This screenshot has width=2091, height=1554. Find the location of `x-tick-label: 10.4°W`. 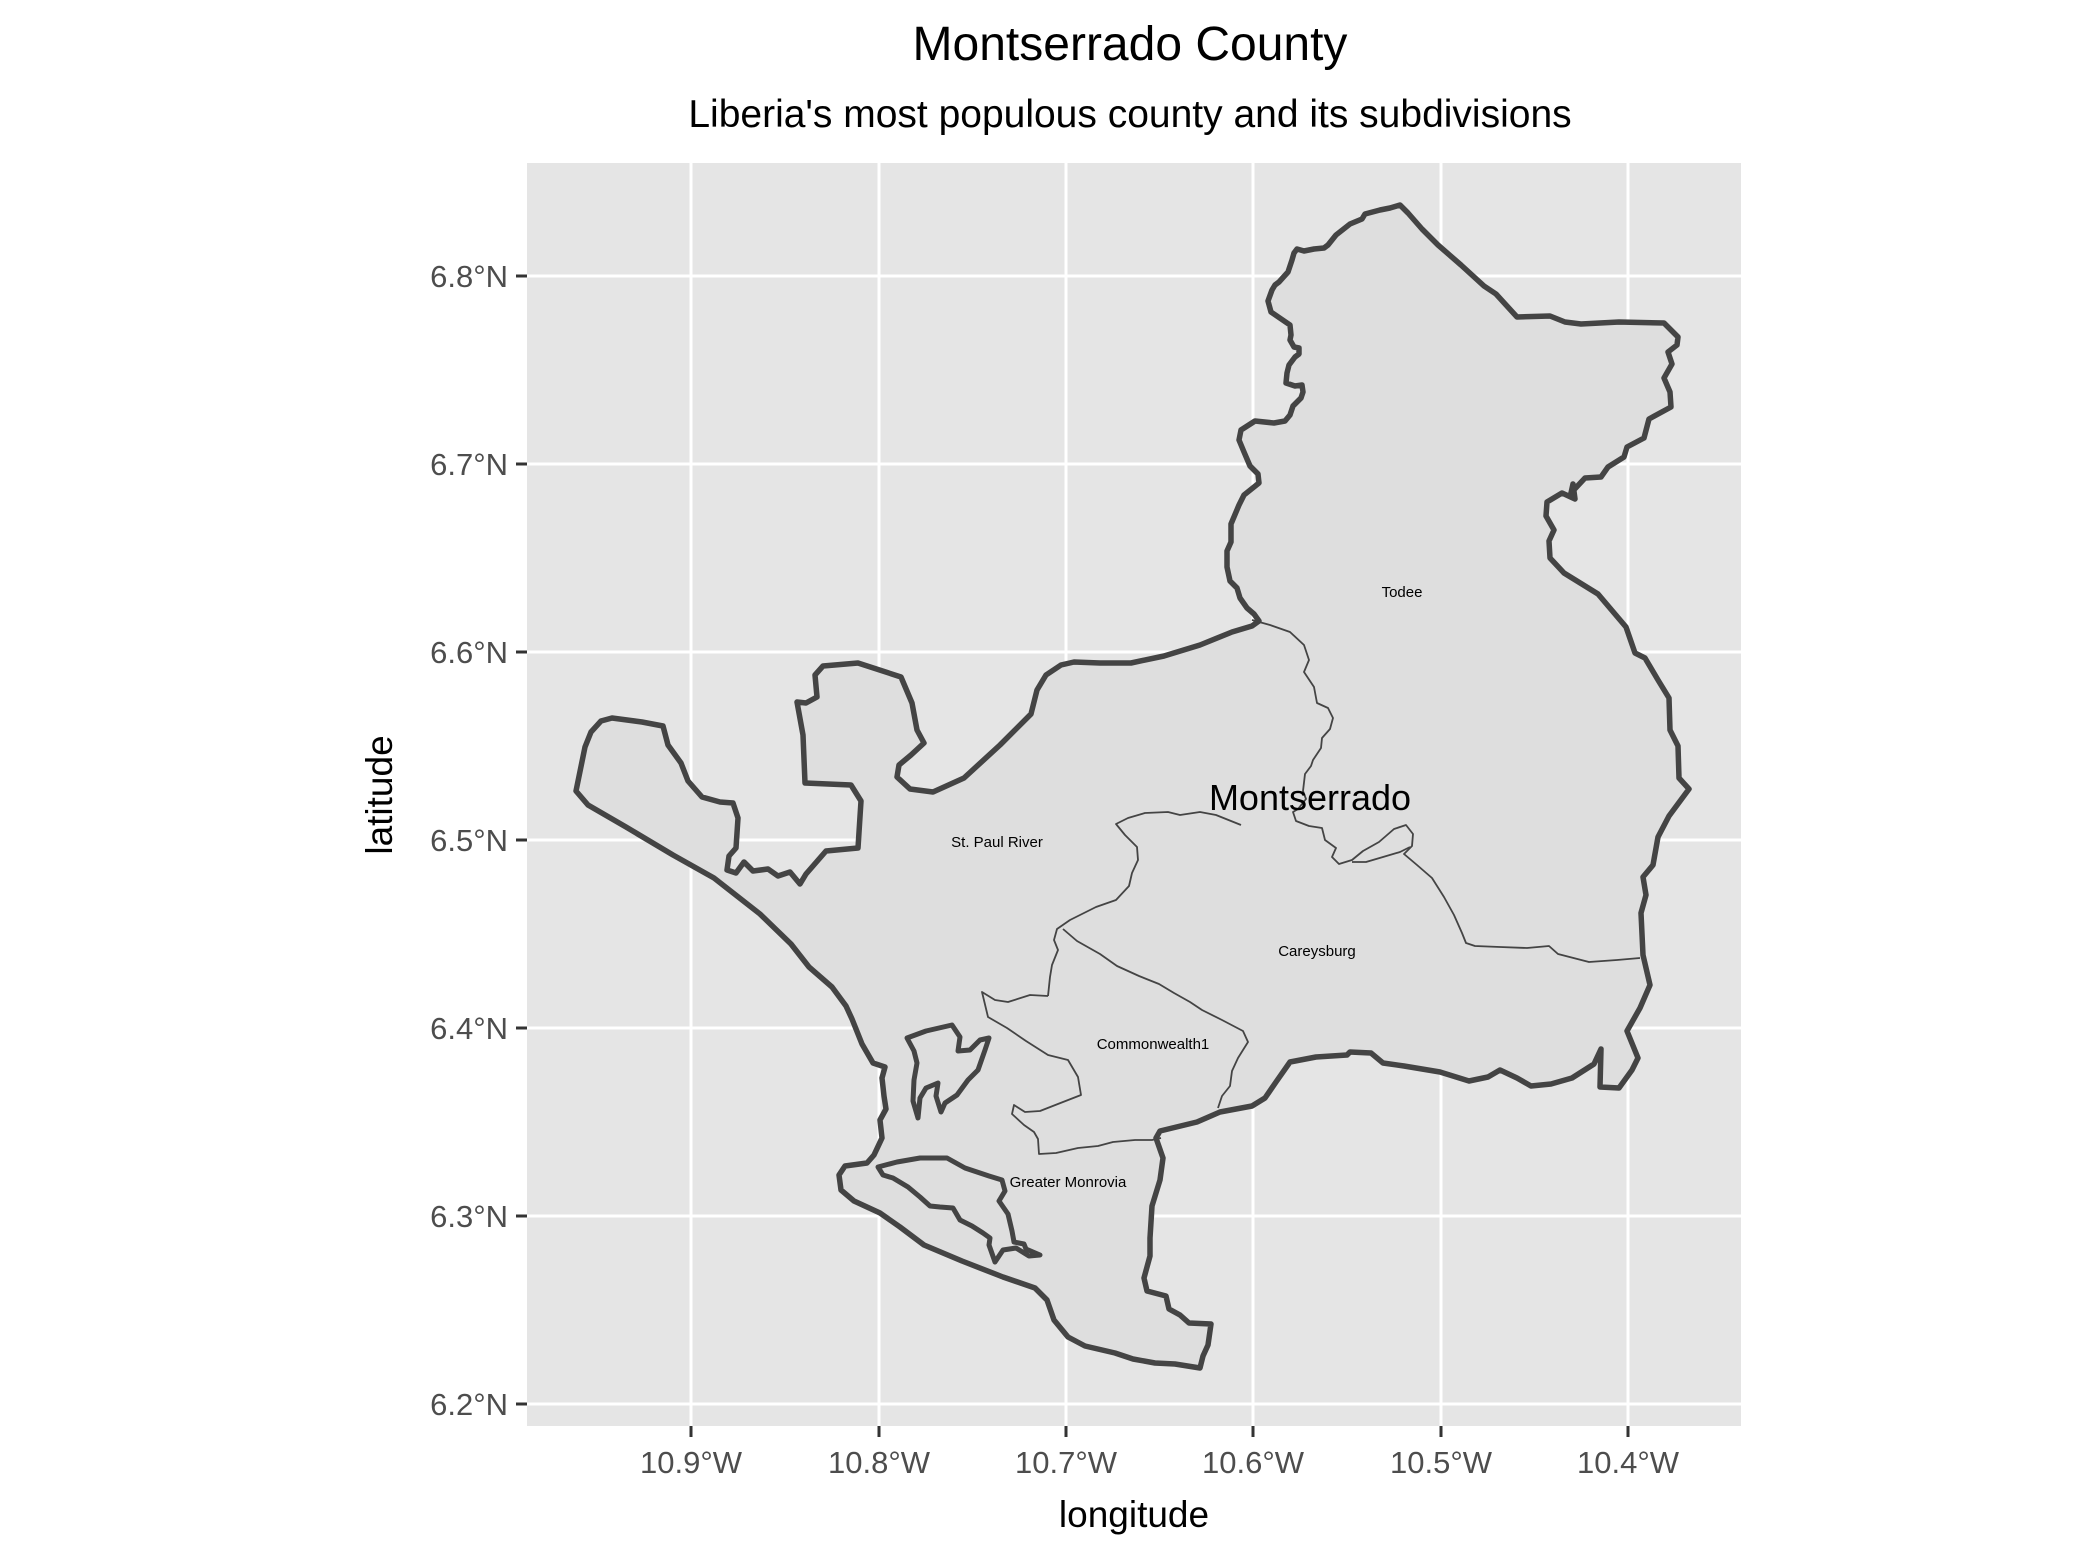

x-tick-label: 10.4°W is located at coordinates (1628, 1462).